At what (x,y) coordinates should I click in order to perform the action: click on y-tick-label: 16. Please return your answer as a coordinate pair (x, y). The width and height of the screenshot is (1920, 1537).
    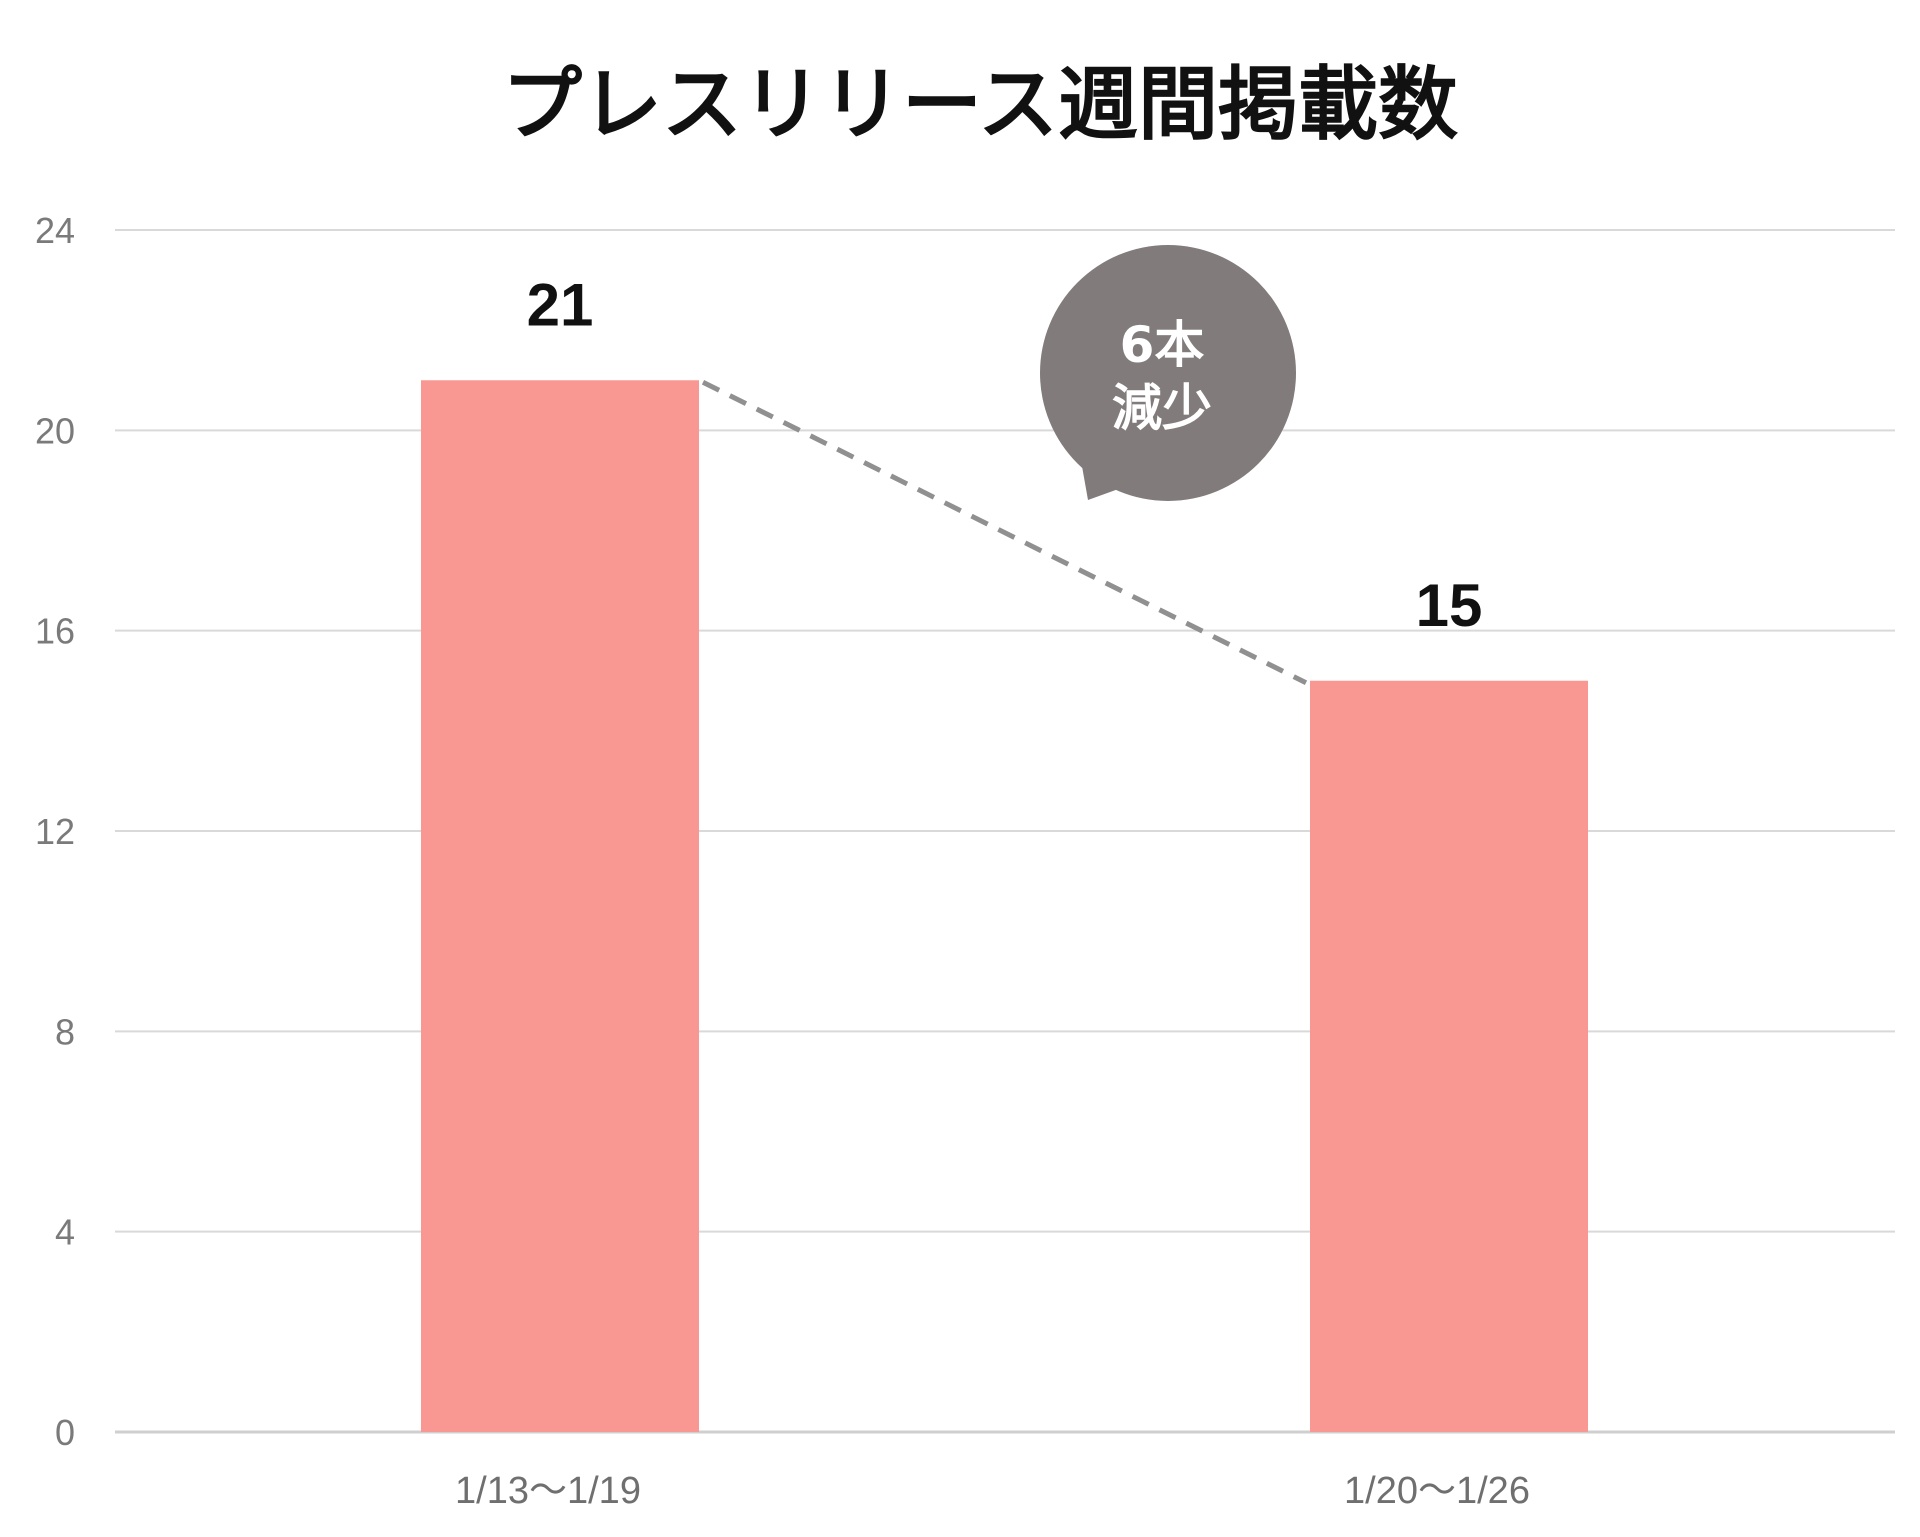
    Looking at the image, I should click on (55, 631).